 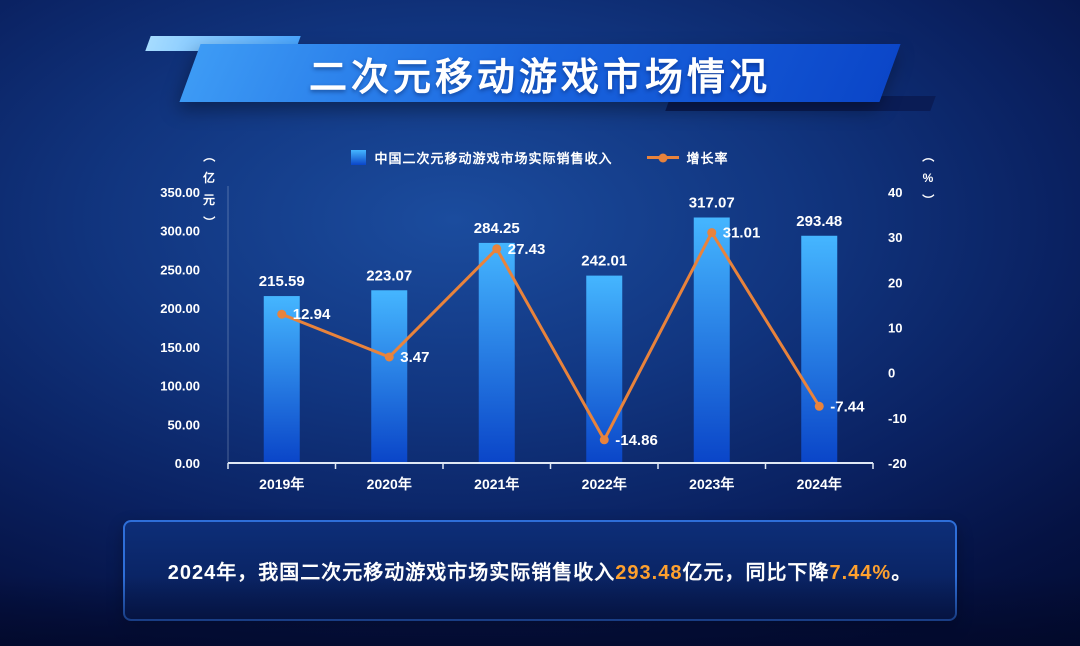 What do you see at coordinates (604, 484) in the screenshot?
I see `svg-text: 2022年` at bounding box center [604, 484].